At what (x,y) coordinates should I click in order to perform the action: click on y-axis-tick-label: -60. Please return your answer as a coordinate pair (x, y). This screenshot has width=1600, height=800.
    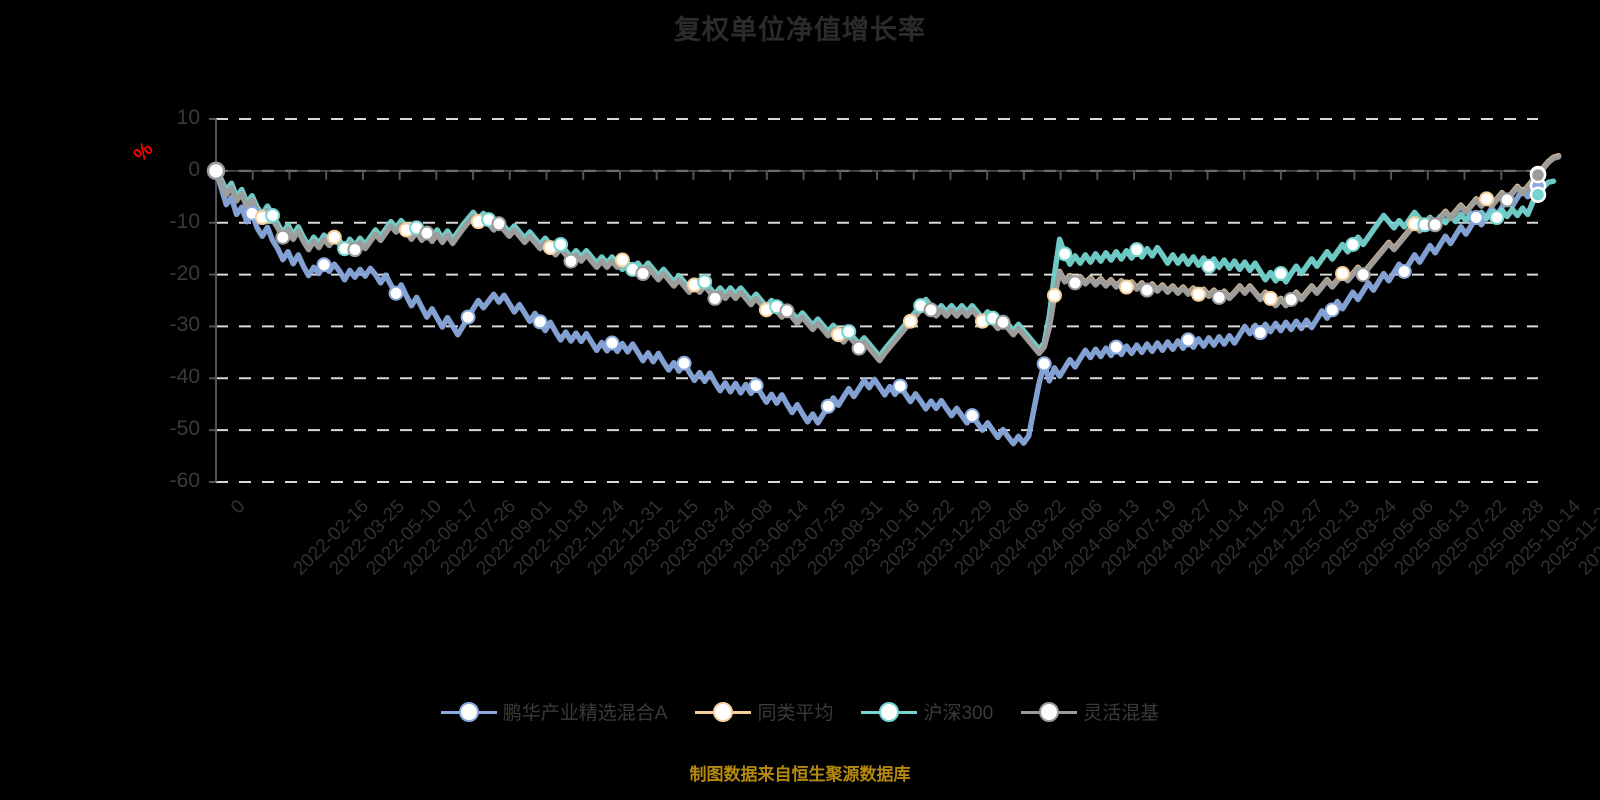
    Looking at the image, I should click on (184, 480).